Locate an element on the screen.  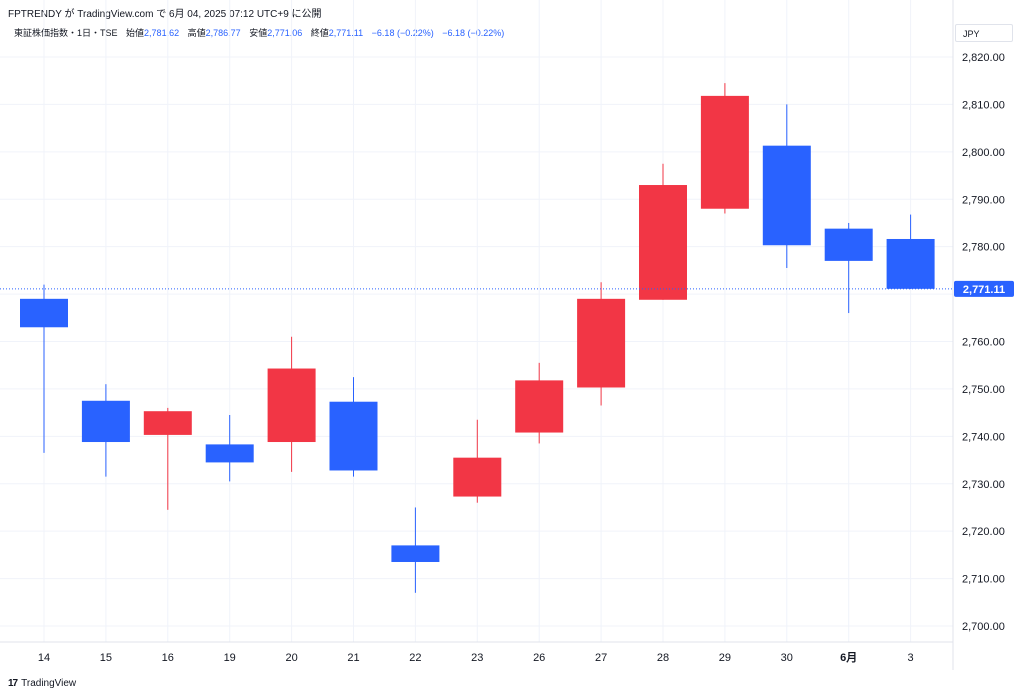
x-tick-label: 14 is located at coordinates (44, 658).